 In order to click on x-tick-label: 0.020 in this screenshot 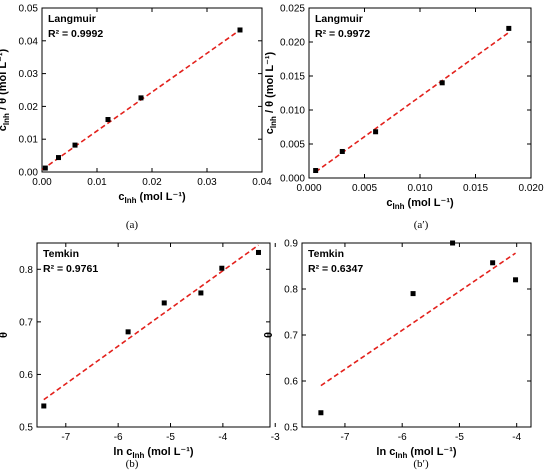, I will do `click(530, 188)`.